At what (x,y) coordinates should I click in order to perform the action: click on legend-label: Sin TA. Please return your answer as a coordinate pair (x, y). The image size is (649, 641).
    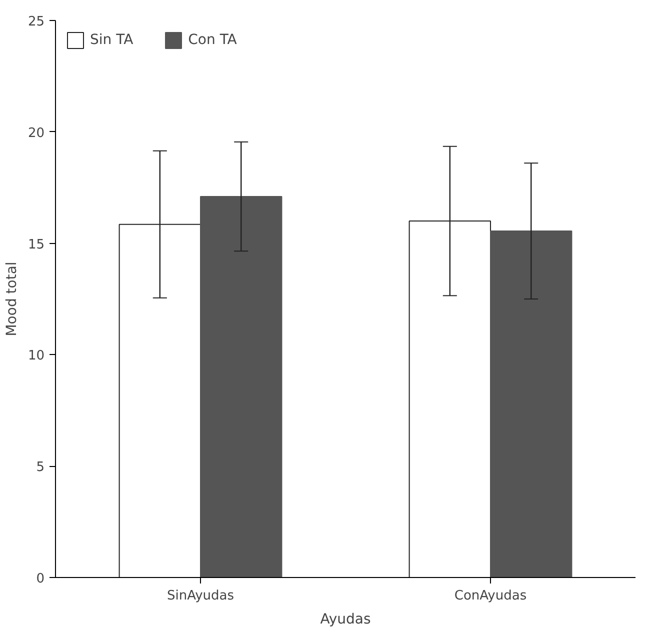
    Looking at the image, I should click on (112, 40).